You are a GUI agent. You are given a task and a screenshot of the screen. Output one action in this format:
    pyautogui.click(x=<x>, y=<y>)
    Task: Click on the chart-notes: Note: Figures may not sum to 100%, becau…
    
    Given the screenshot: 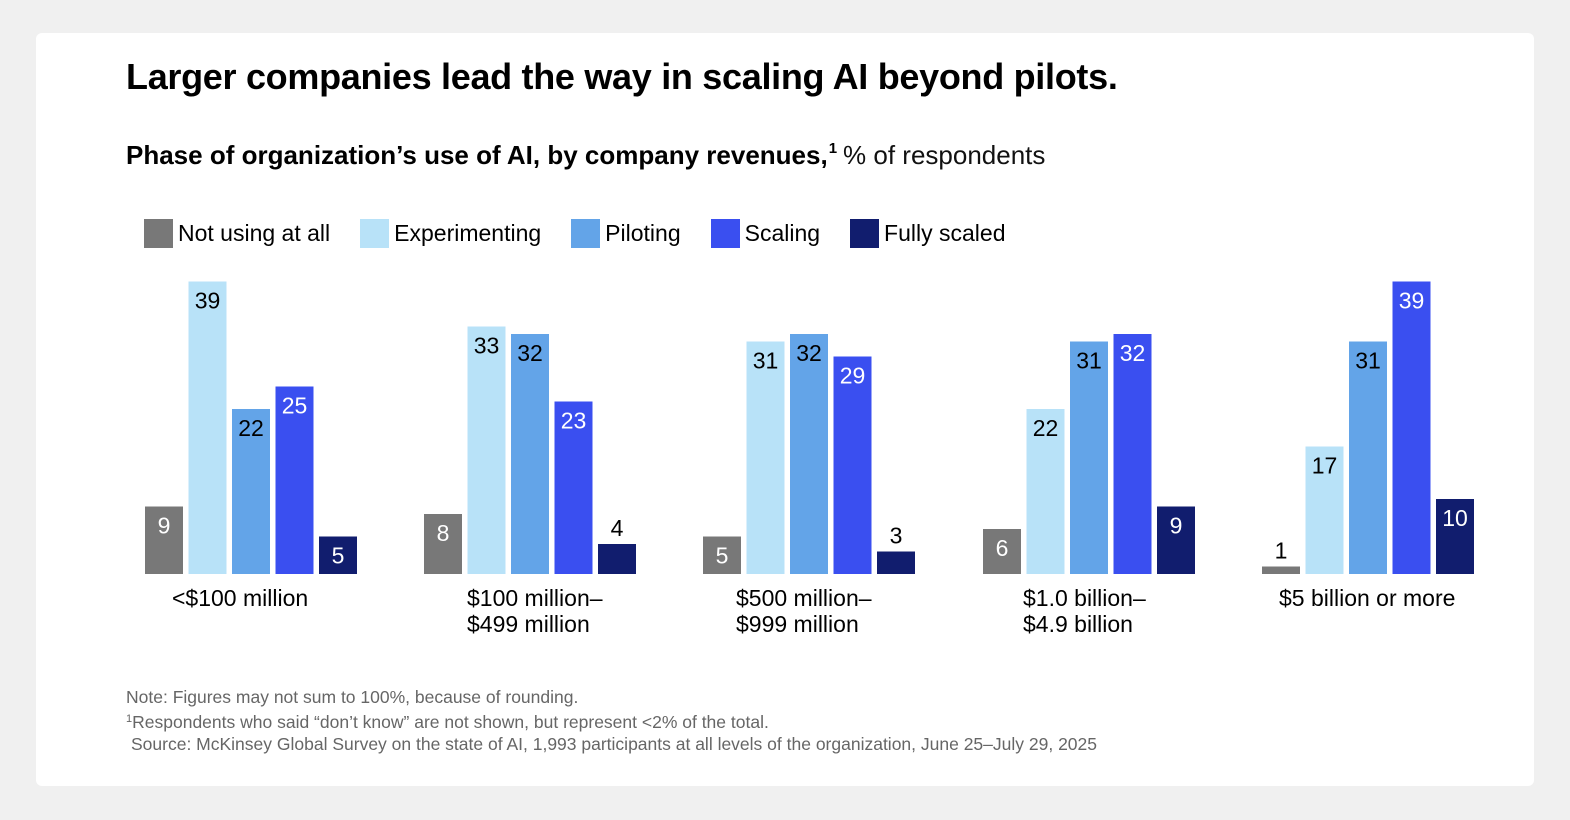 What is the action you would take?
    pyautogui.click(x=611, y=720)
    